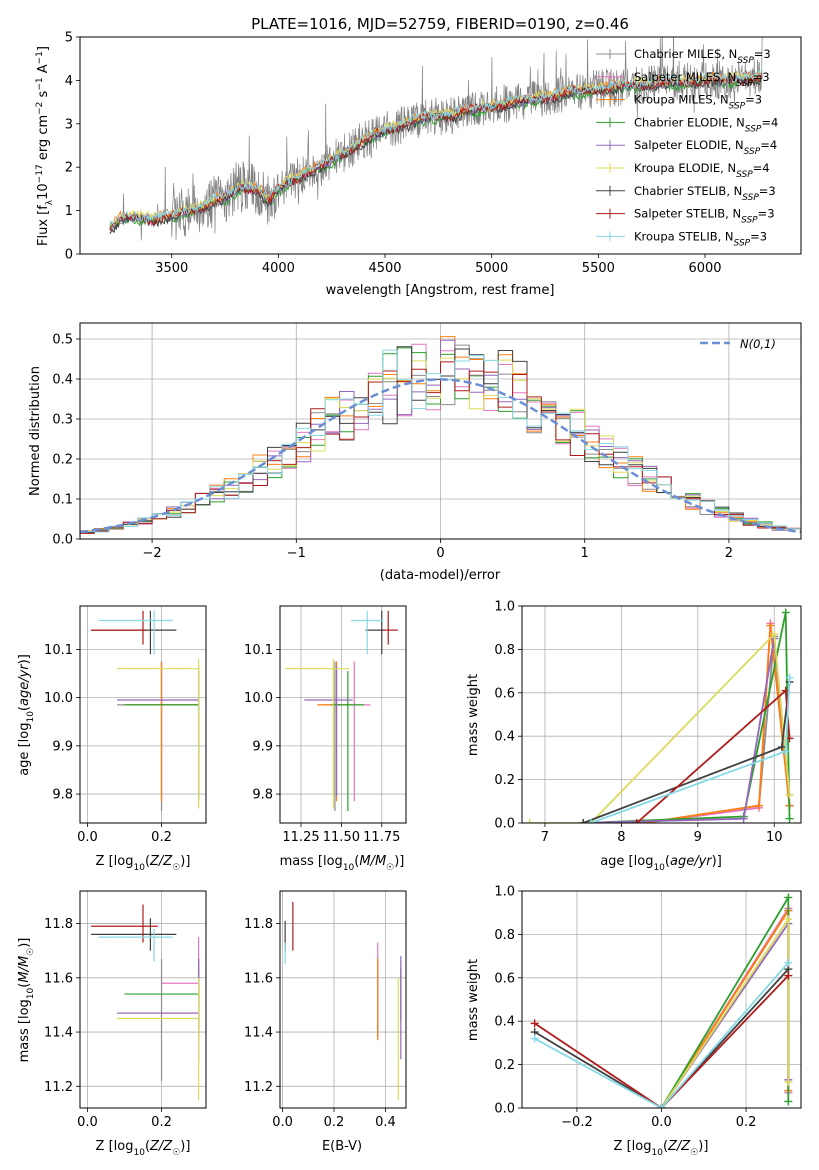  I want to click on x-tick-label: 2, so click(729, 553).